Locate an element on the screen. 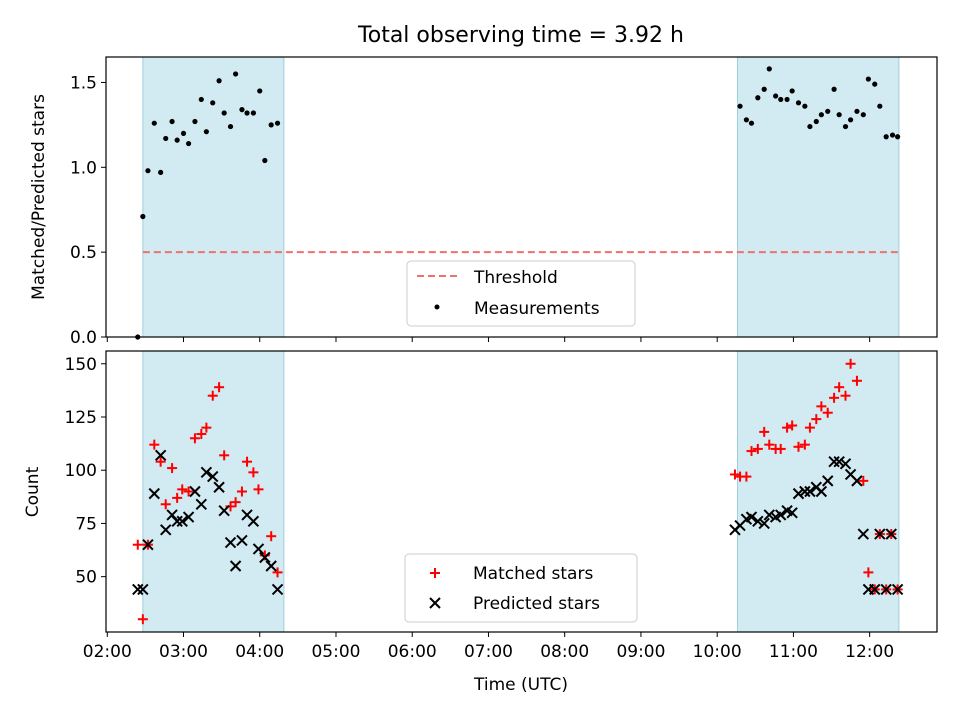 This screenshot has height=720, width=960. threshold-legend-label: Threshold is located at coordinates (515, 278).